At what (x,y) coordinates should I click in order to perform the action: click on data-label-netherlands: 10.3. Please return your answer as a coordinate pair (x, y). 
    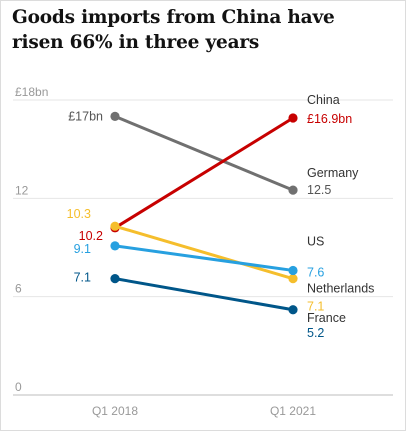
    Looking at the image, I should click on (79, 214).